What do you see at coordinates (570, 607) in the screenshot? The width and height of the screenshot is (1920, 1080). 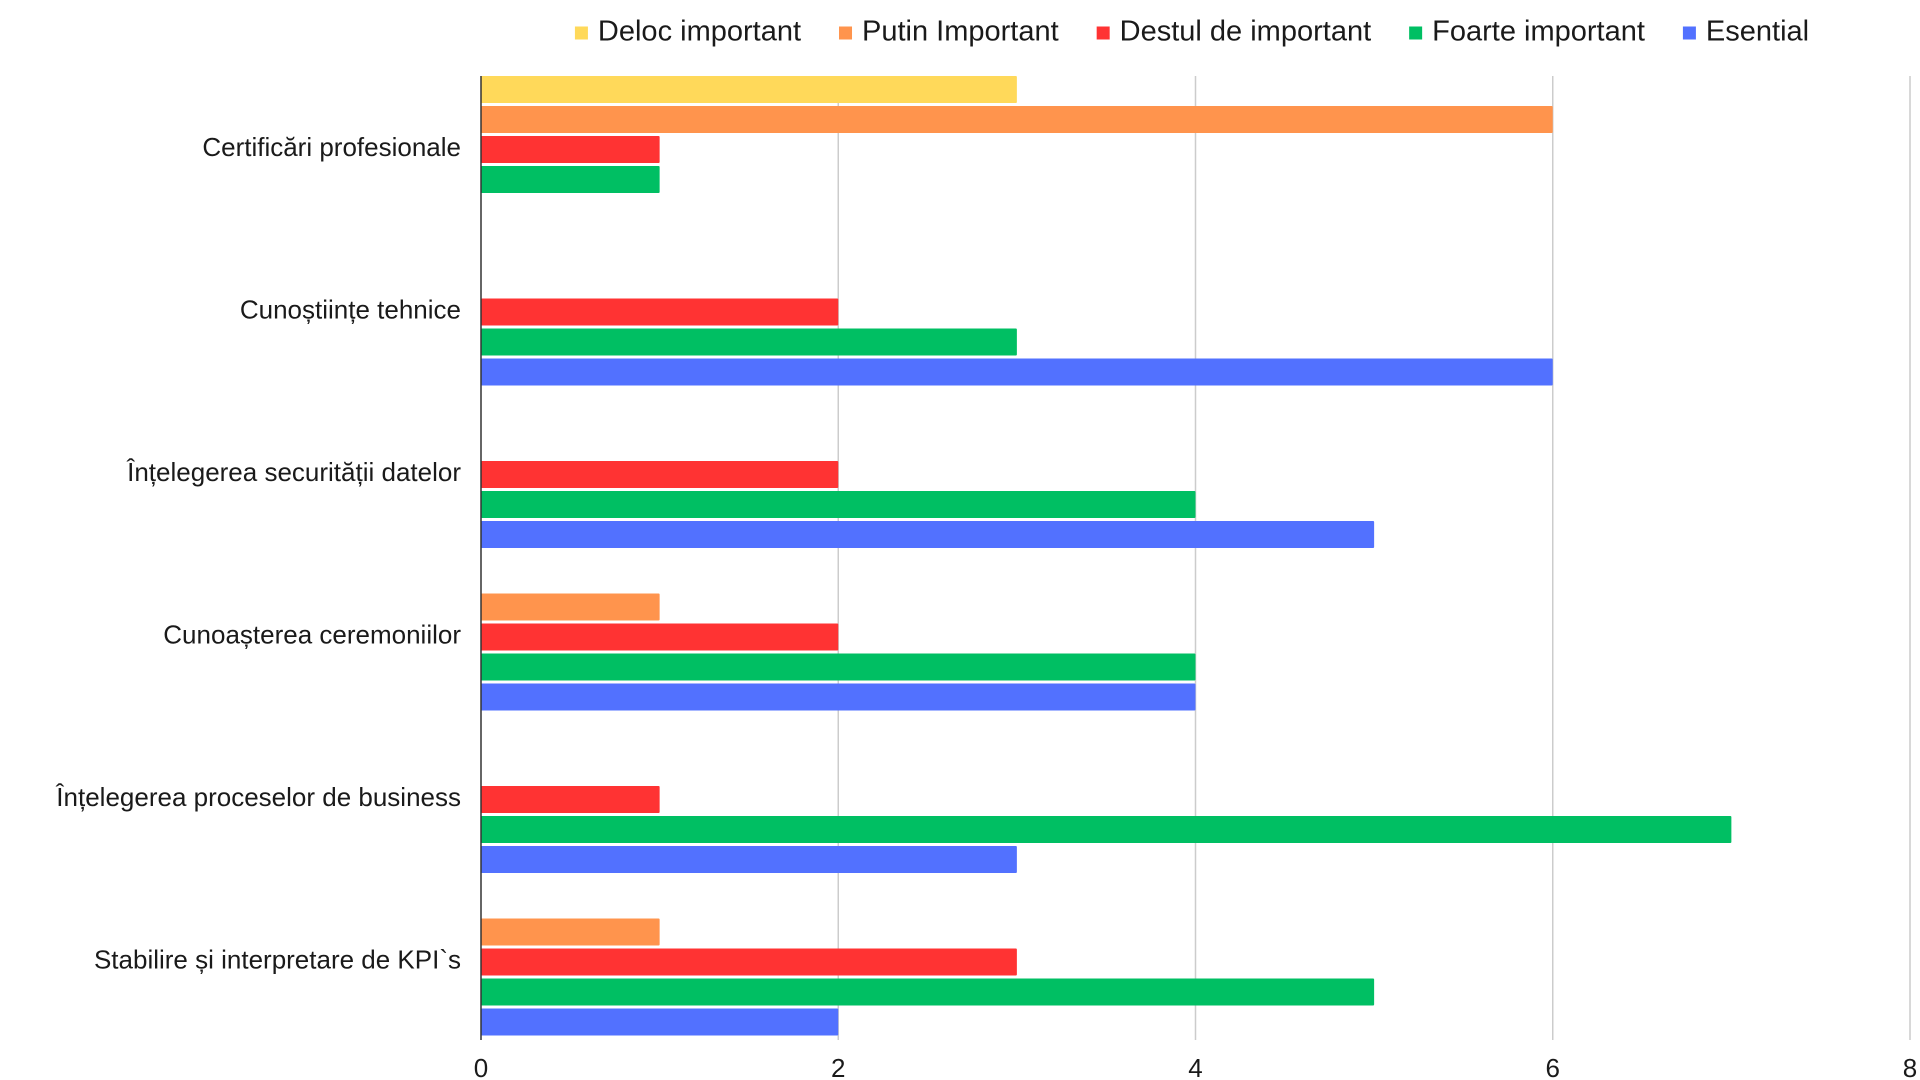 I see `bar-4-putin-important` at bounding box center [570, 607].